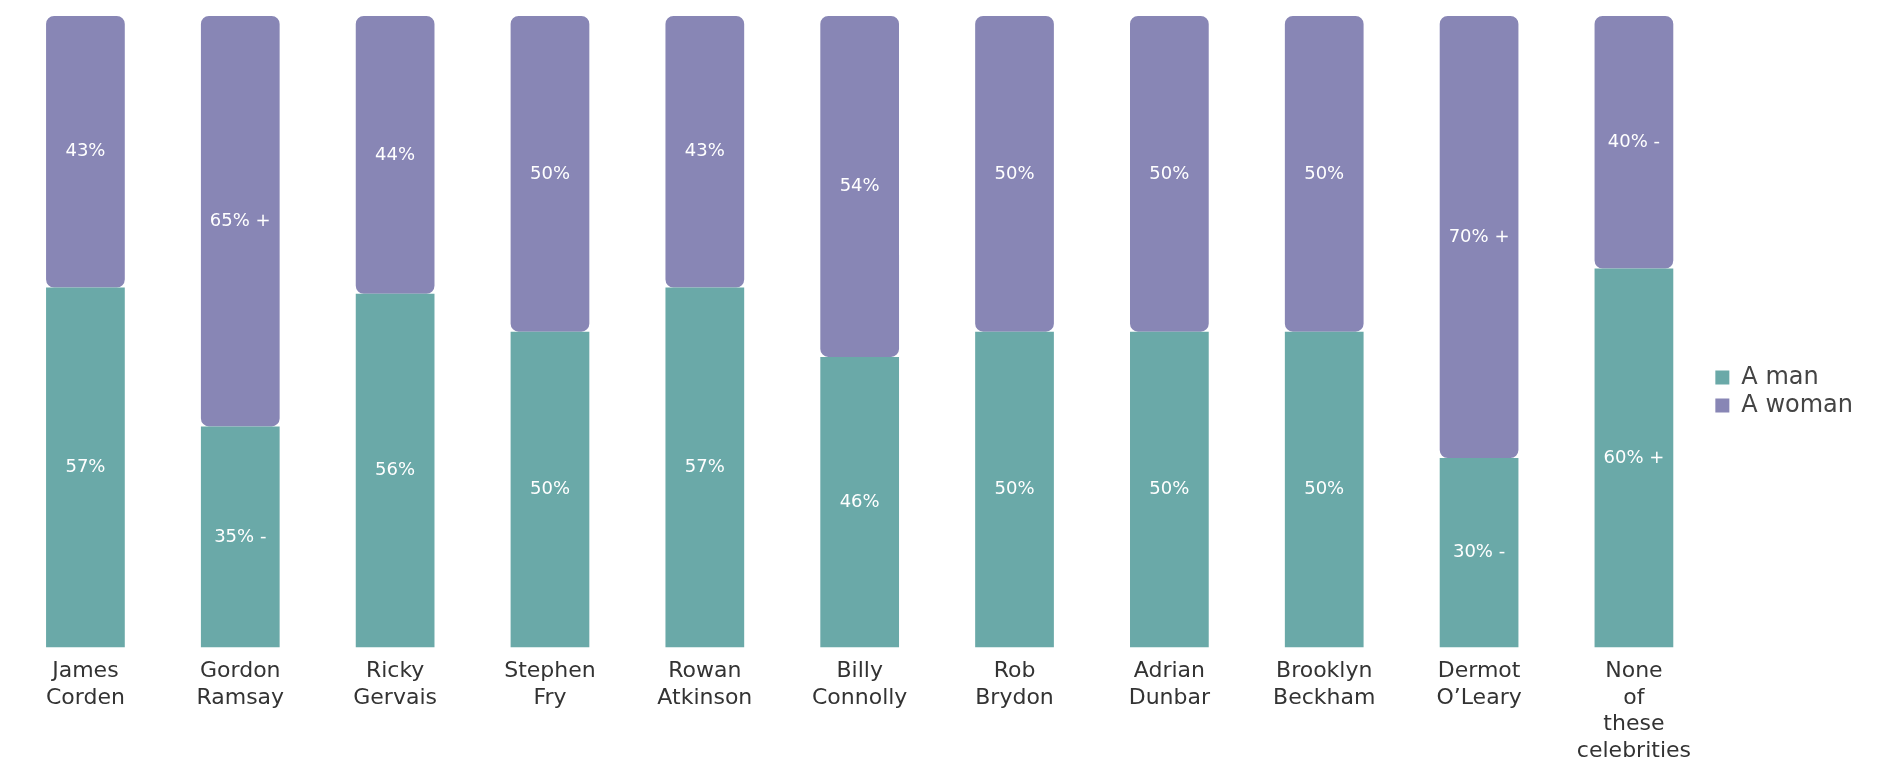 This screenshot has width=1881, height=775. I want to click on data-label: 46%, so click(859, 500).